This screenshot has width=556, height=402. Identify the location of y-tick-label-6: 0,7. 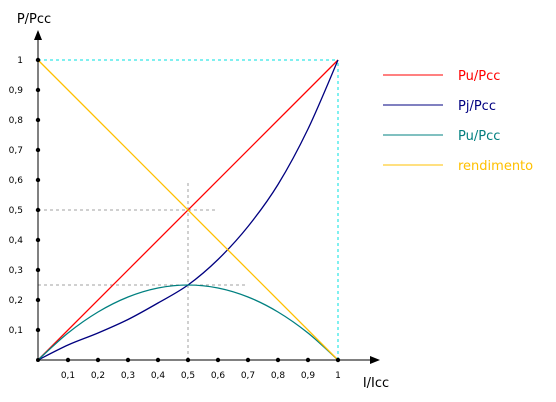
(16, 151).